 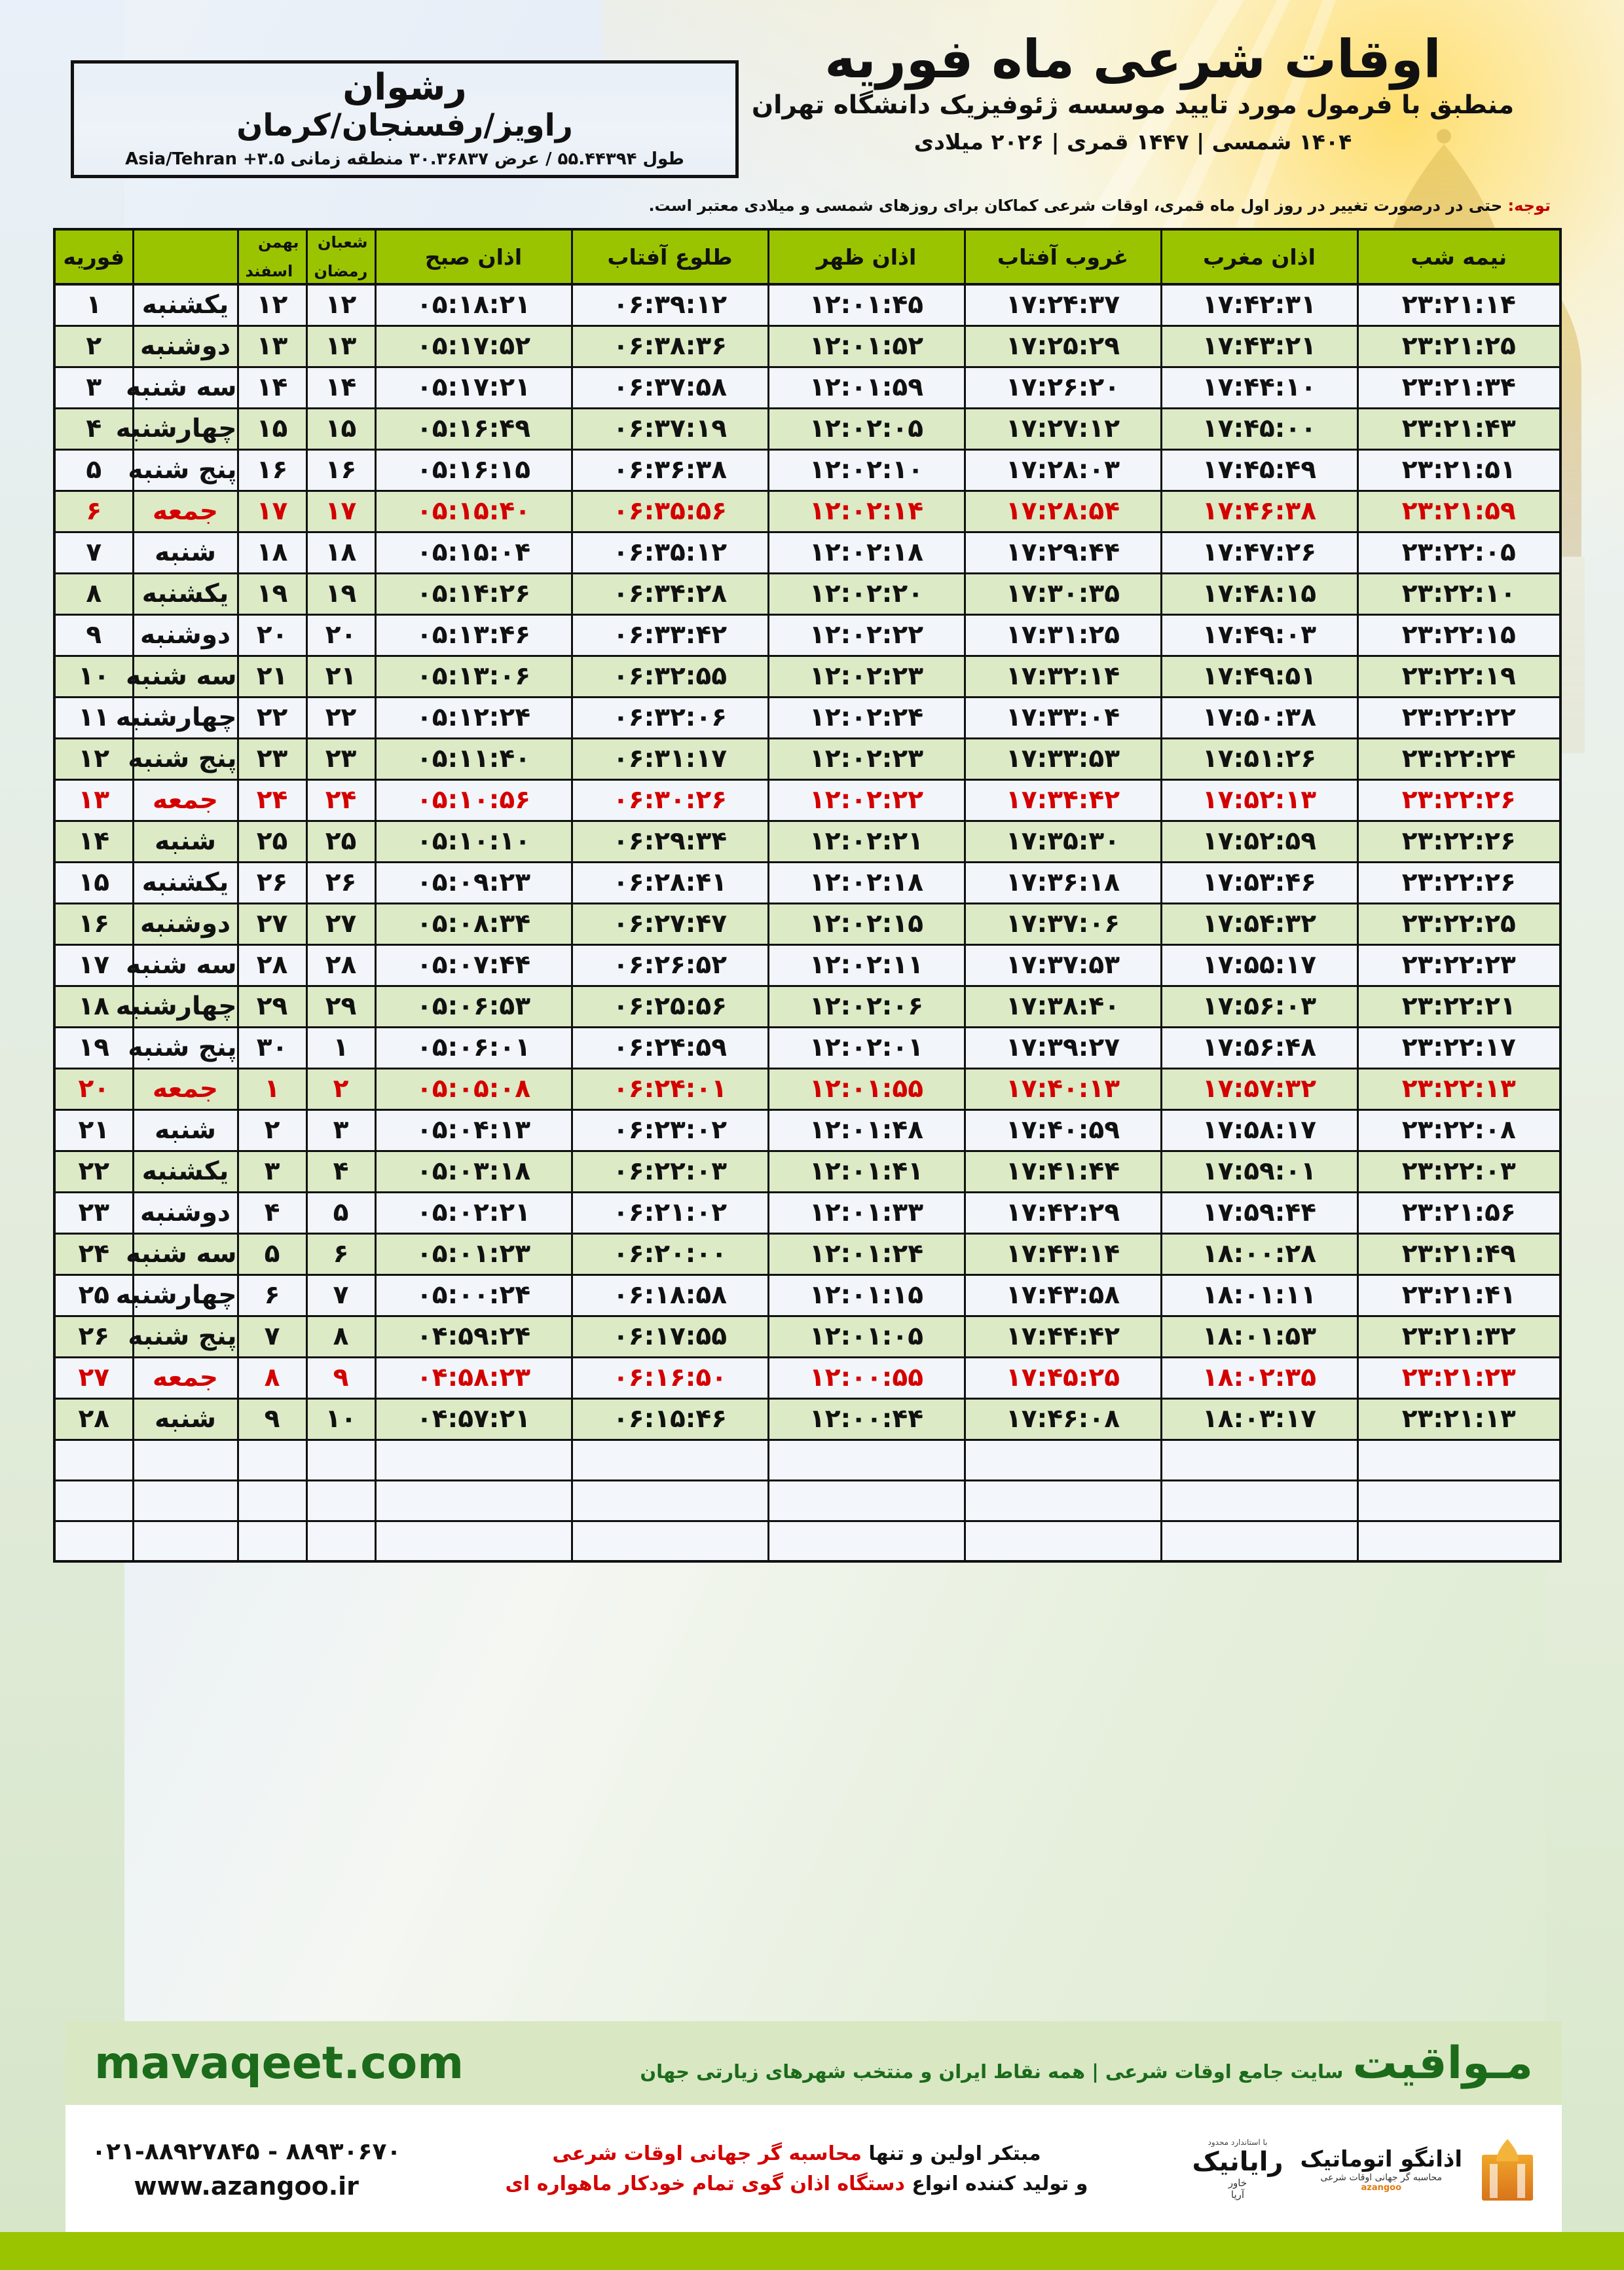 What do you see at coordinates (1062, 388) in the screenshot?
I see `cell-sunset: ۱۷:۲۶:۲۰` at bounding box center [1062, 388].